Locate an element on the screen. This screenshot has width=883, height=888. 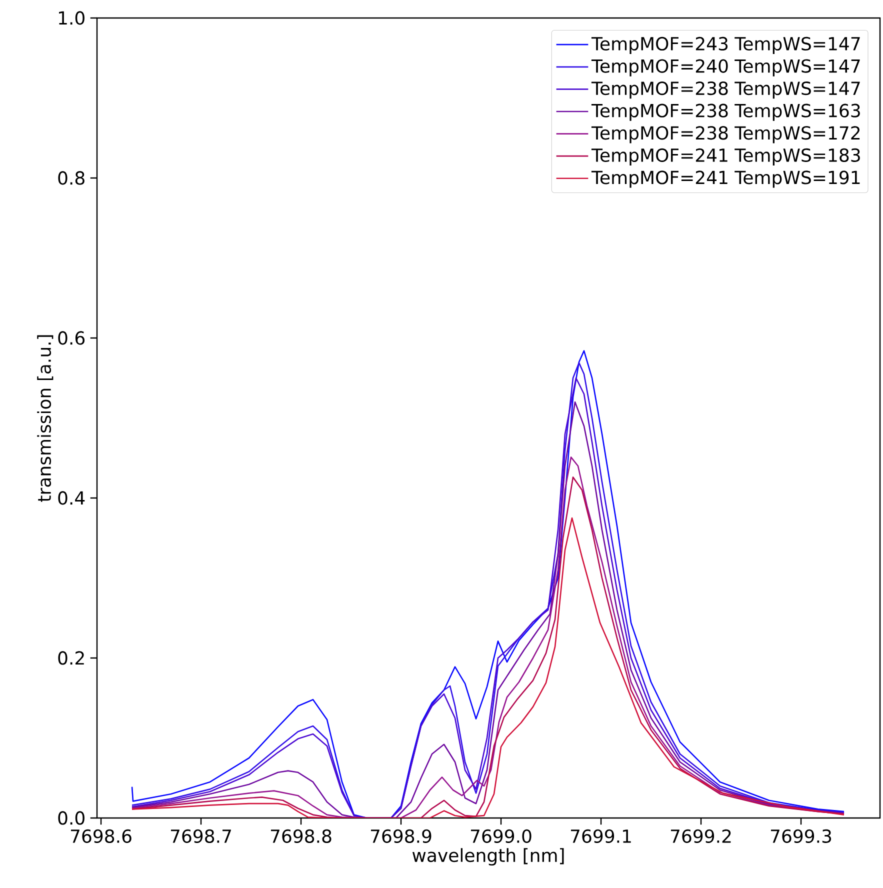
y-tick-label: 1.0 is located at coordinates (71, 18).